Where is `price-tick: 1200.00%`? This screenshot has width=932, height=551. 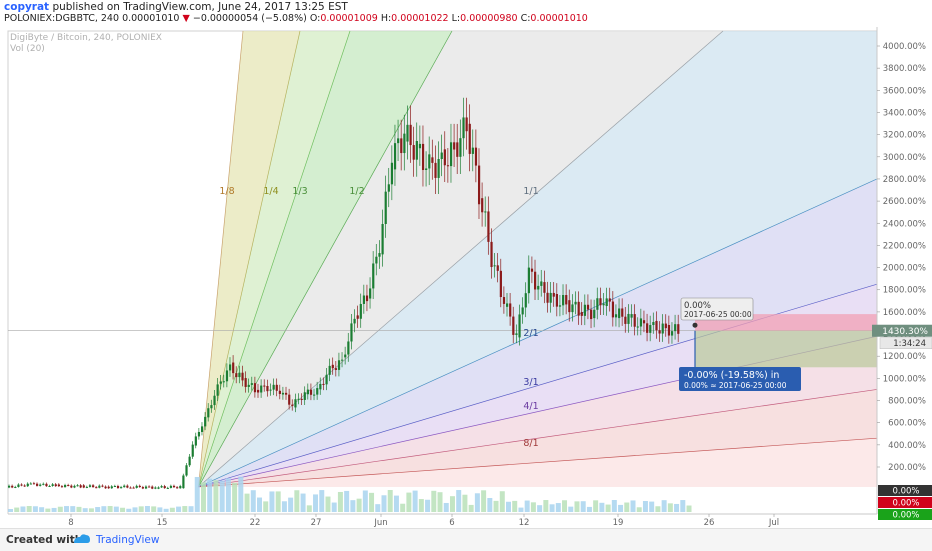
price-tick: 1200.00% is located at coordinates (904, 357).